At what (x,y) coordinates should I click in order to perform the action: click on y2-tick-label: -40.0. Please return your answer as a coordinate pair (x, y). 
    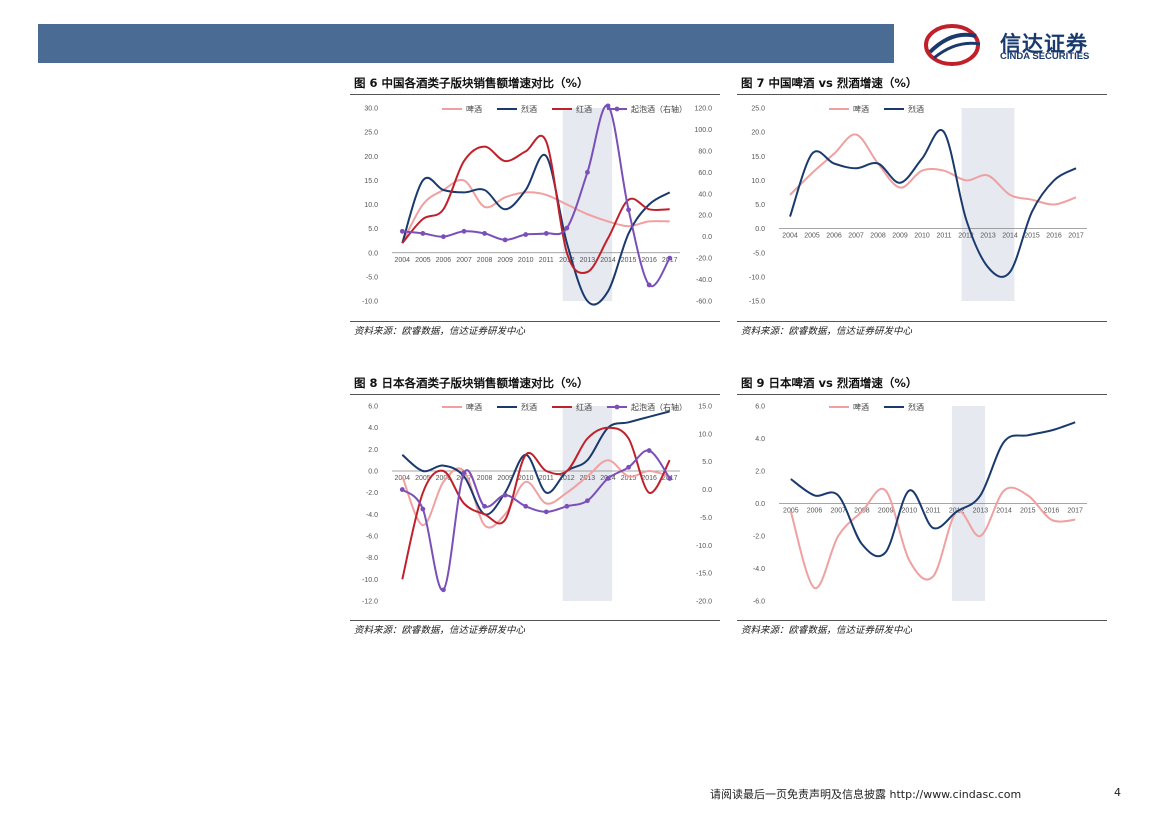
    Looking at the image, I should click on (704, 280).